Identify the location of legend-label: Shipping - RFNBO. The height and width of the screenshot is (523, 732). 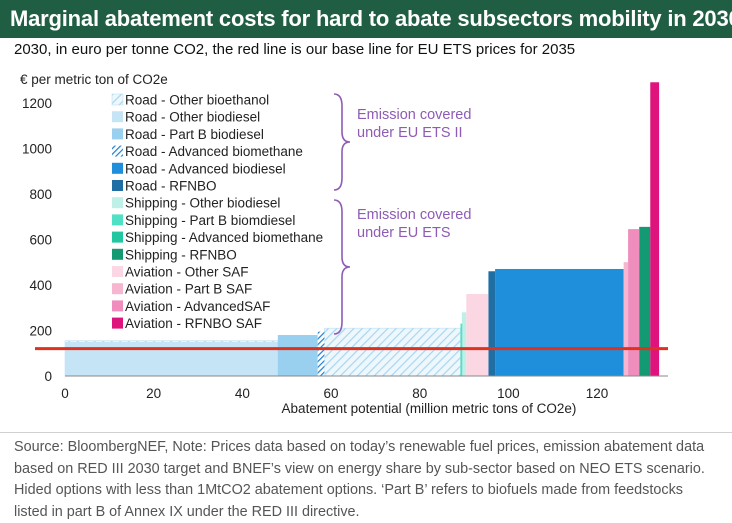
(181, 254).